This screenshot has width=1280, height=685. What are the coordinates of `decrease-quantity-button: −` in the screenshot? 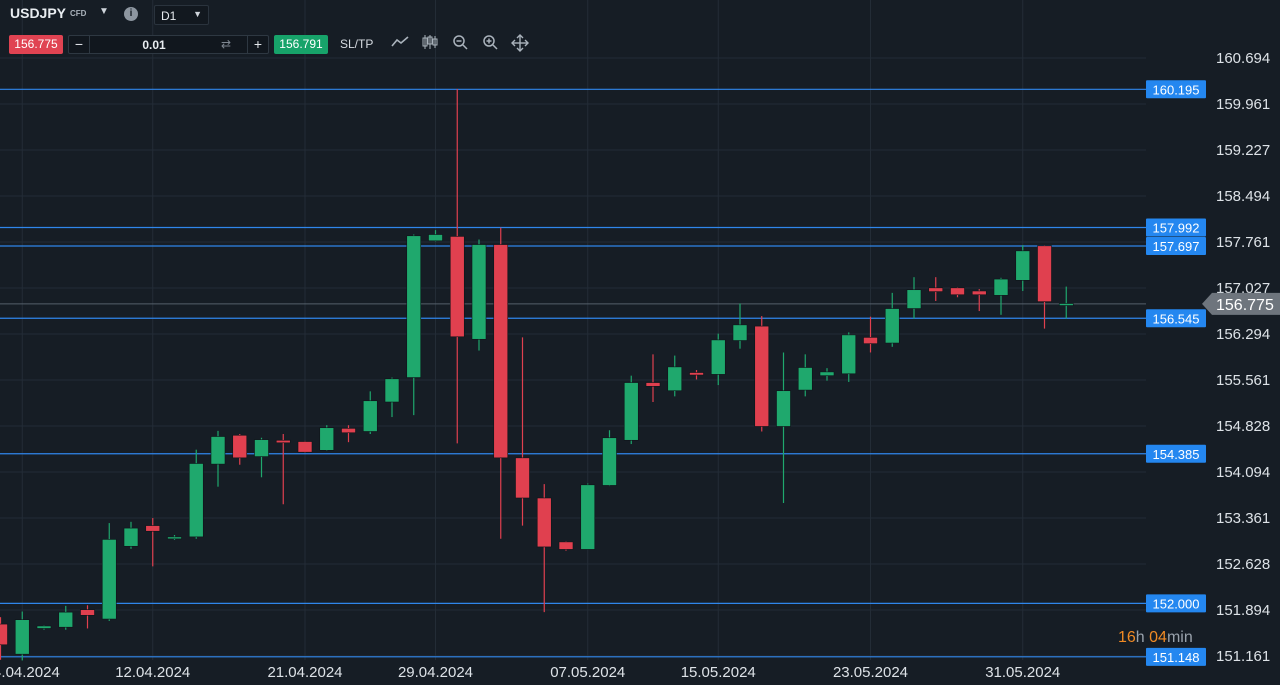 It's located at (79, 44).